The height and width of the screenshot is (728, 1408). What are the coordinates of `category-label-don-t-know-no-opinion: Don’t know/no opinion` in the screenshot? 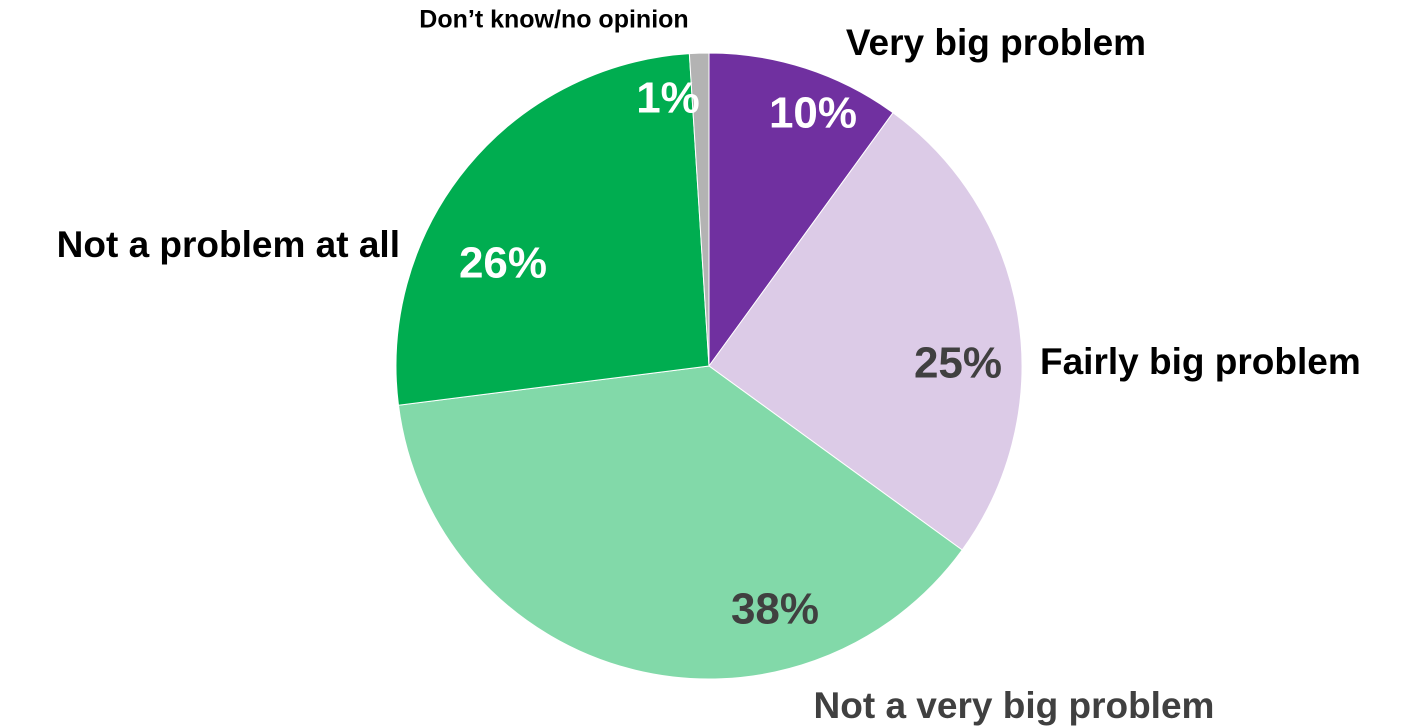 It's located at (553, 20).